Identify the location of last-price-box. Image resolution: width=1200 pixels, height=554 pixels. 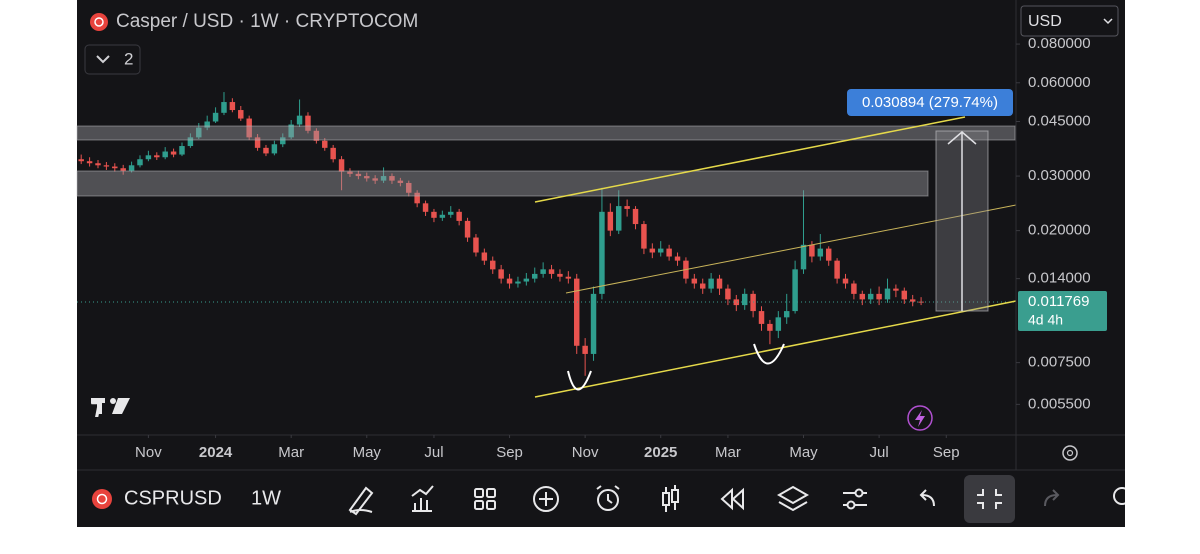
(1062, 310).